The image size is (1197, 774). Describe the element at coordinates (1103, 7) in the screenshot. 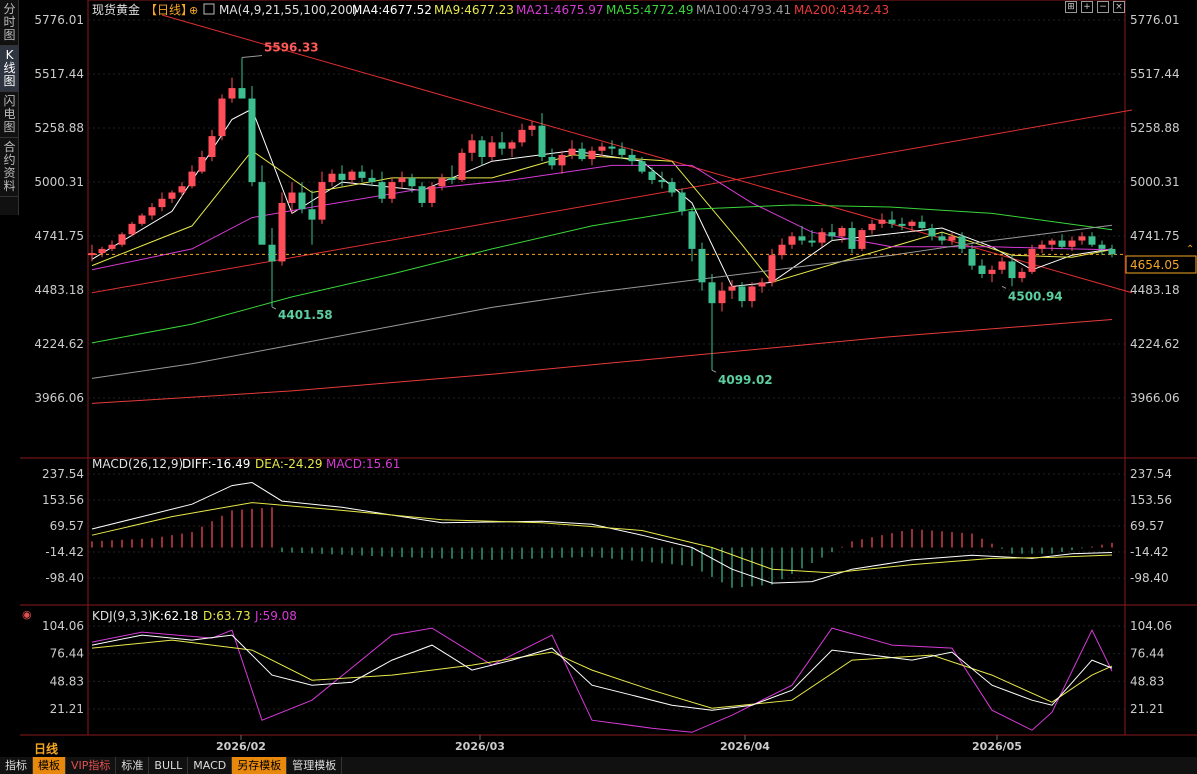

I see `zoom-out-icon: −` at that location.